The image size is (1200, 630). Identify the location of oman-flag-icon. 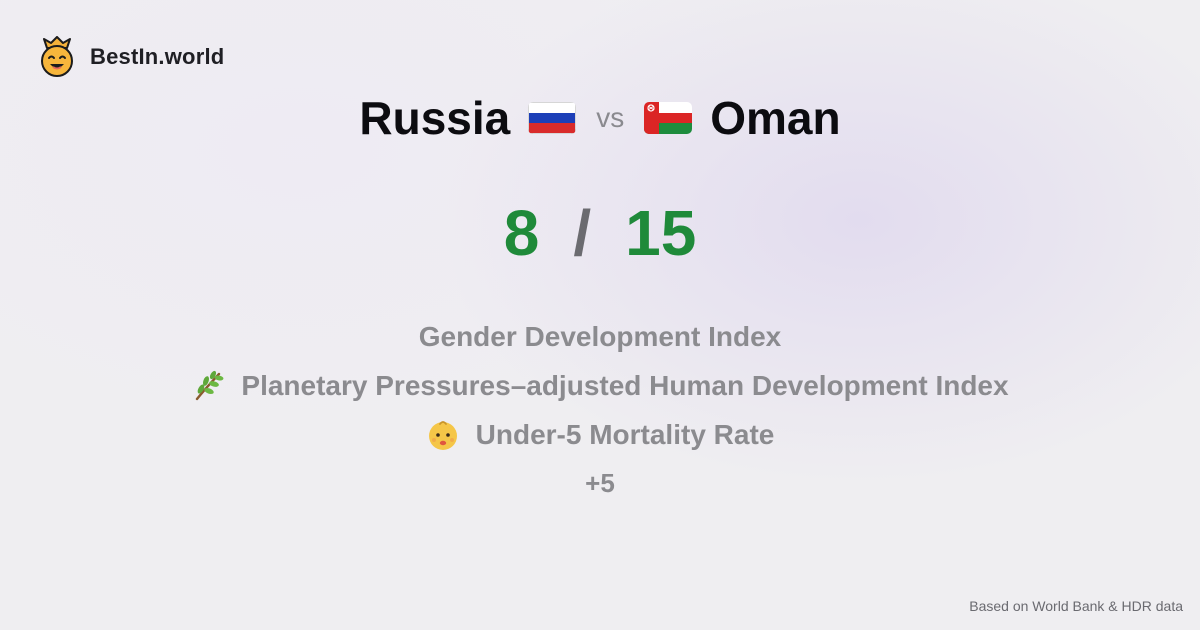
(668, 118).